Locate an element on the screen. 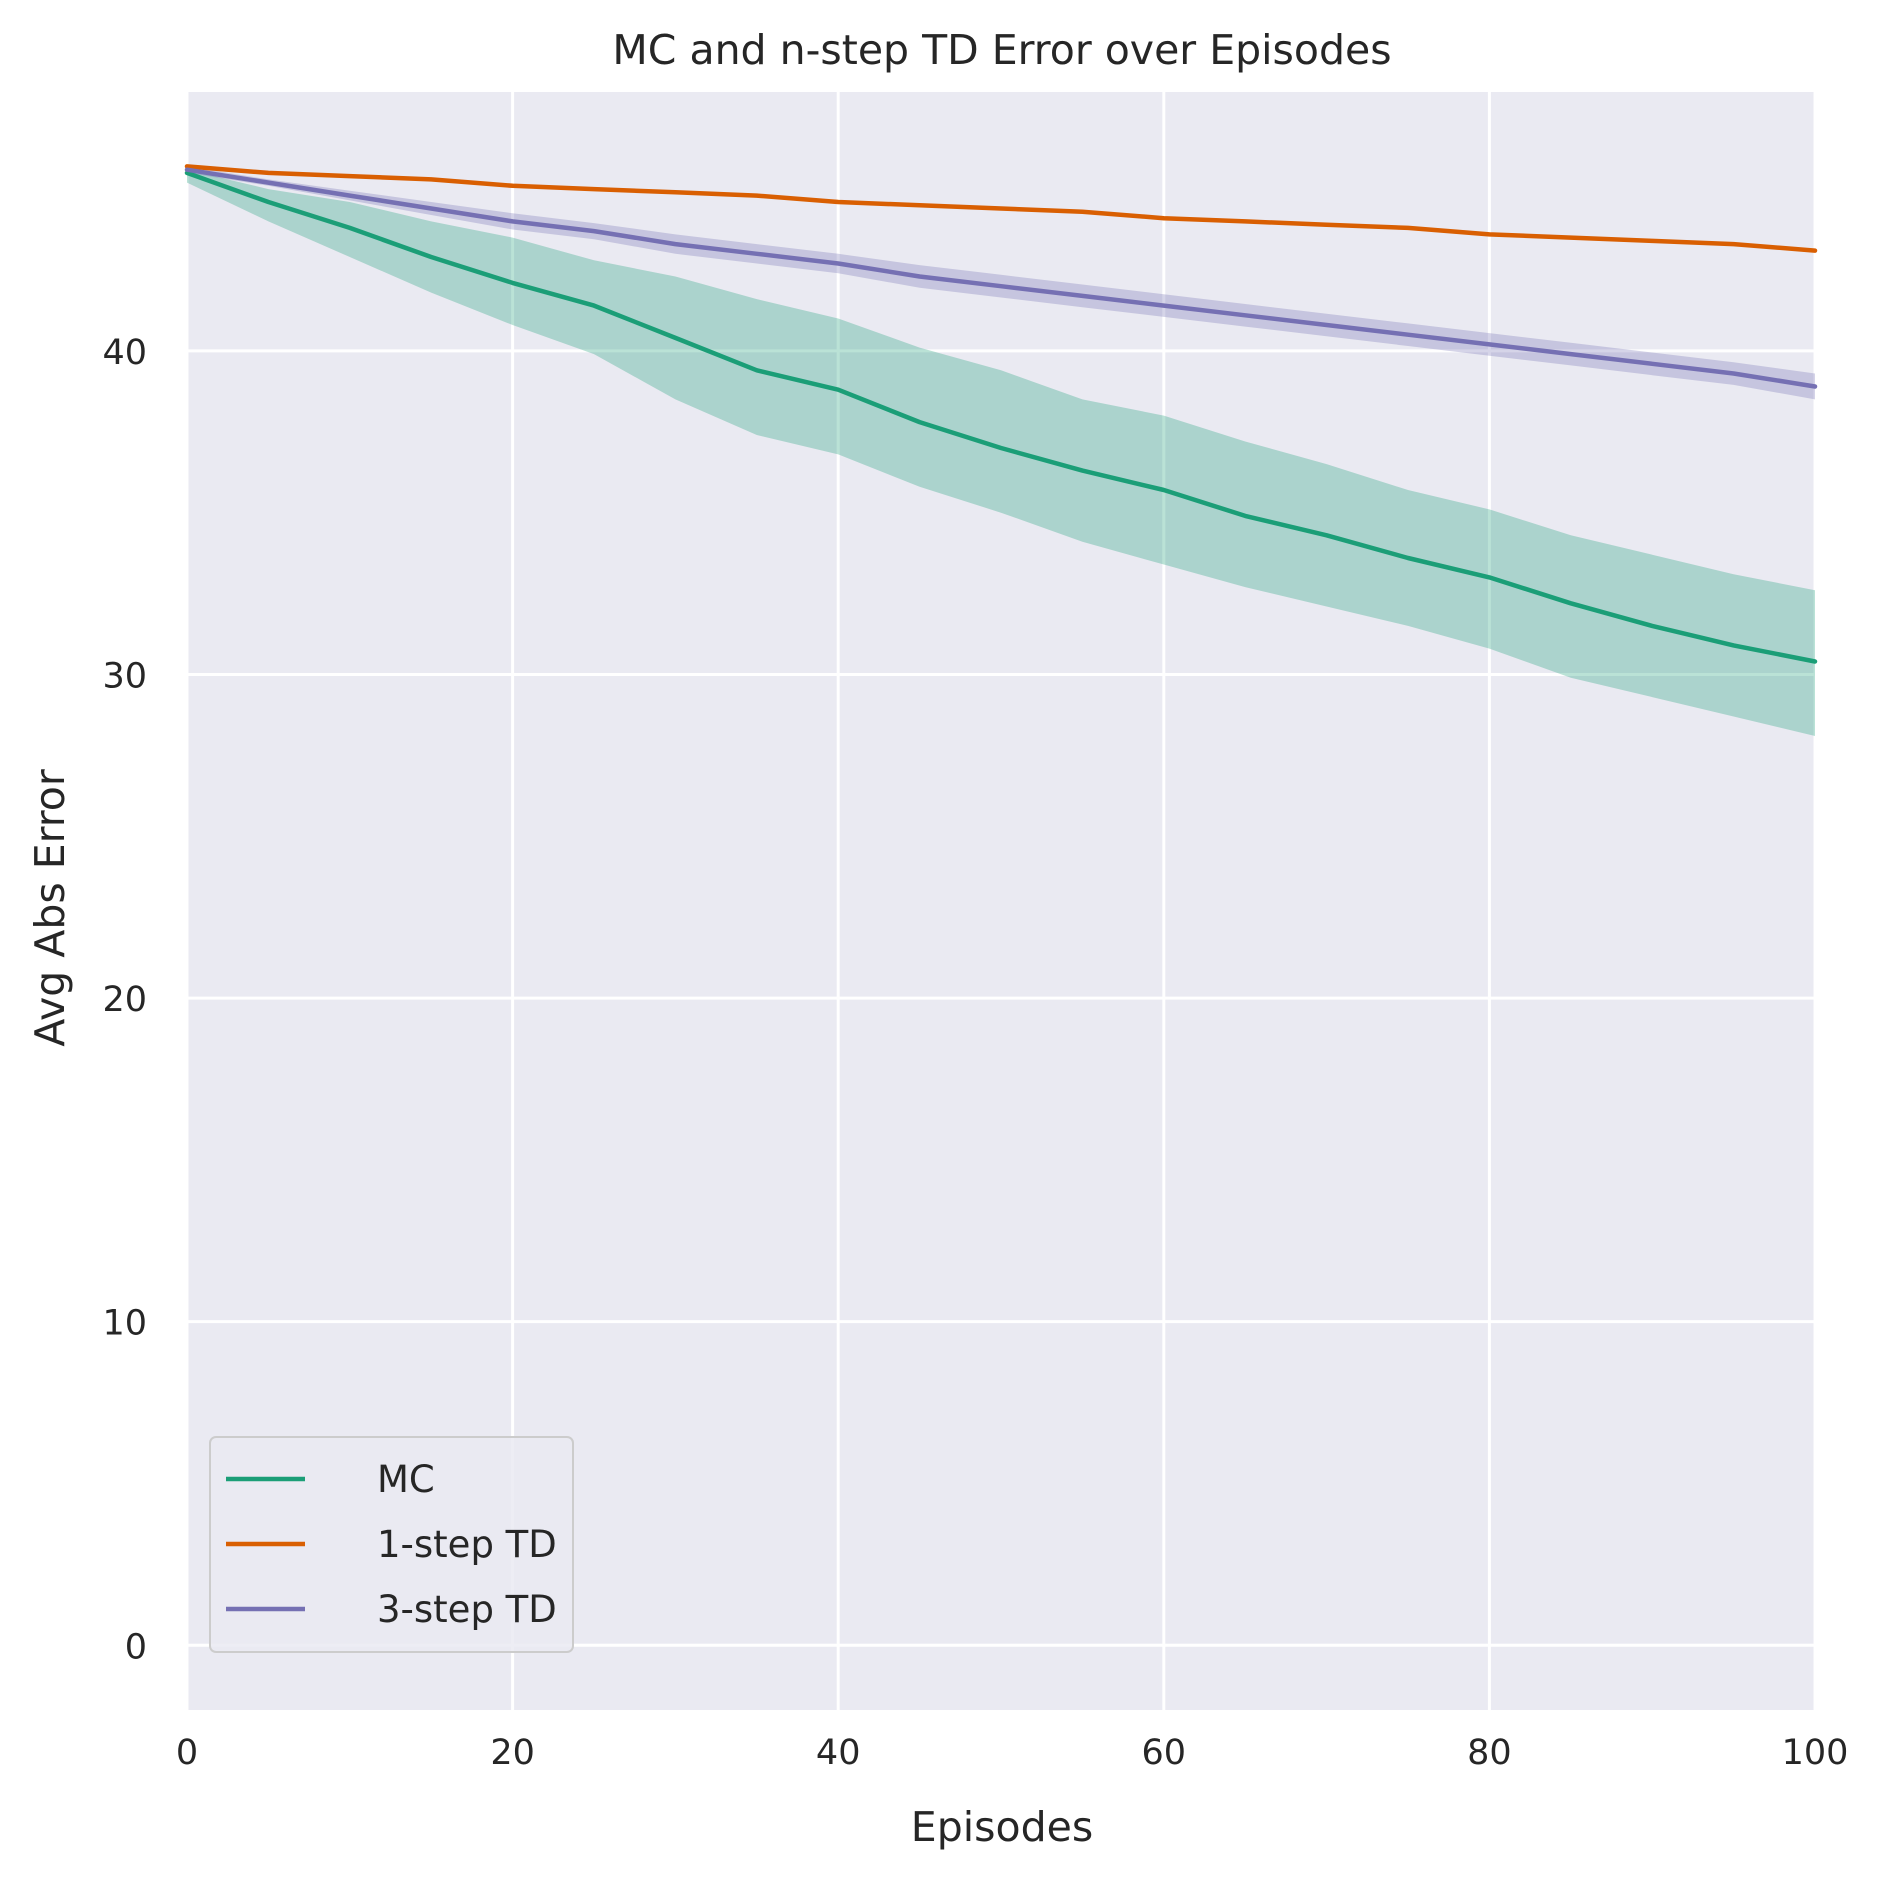  legend: MC 1-step TD 3-step TD is located at coordinates (391, 1544).